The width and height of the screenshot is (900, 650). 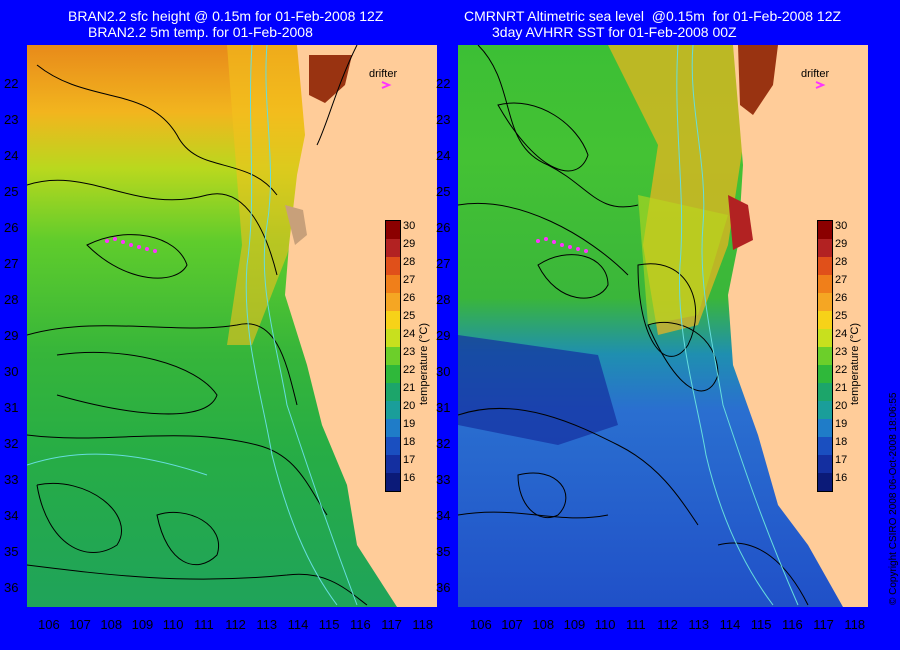 I want to click on left-drifter-track, so click(x=131, y=245).